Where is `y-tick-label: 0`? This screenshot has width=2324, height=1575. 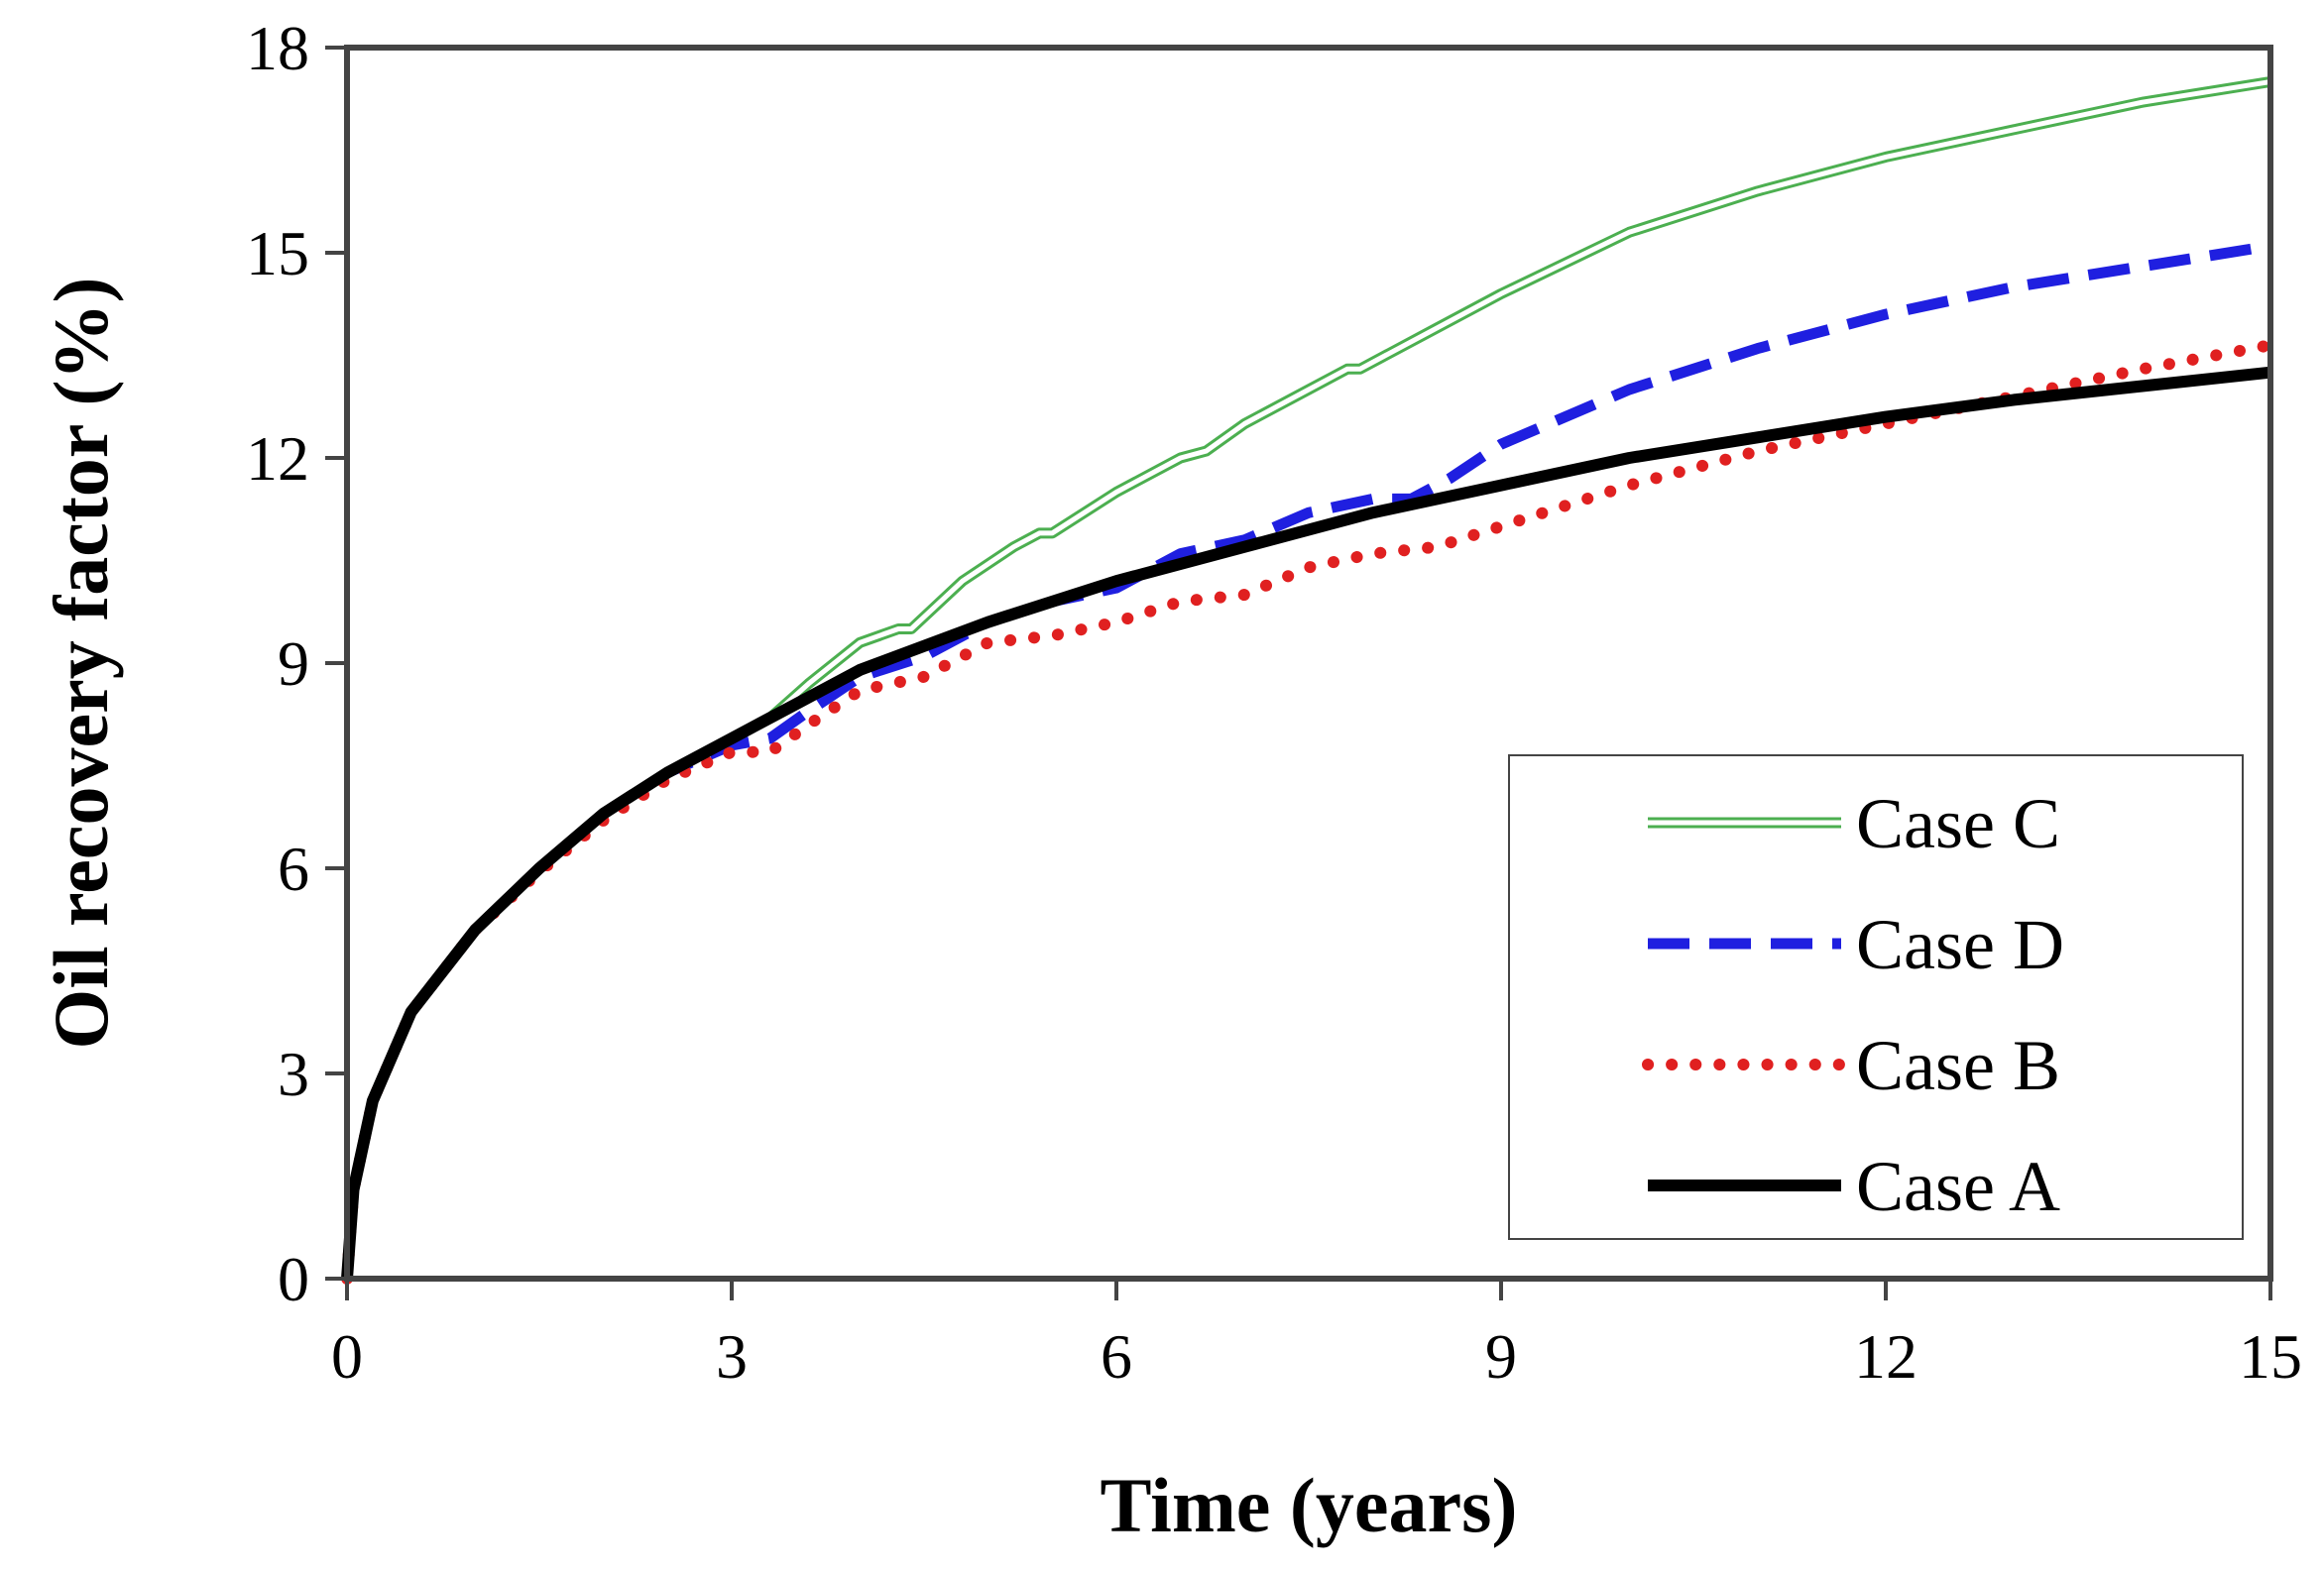 y-tick-label: 0 is located at coordinates (293, 1279).